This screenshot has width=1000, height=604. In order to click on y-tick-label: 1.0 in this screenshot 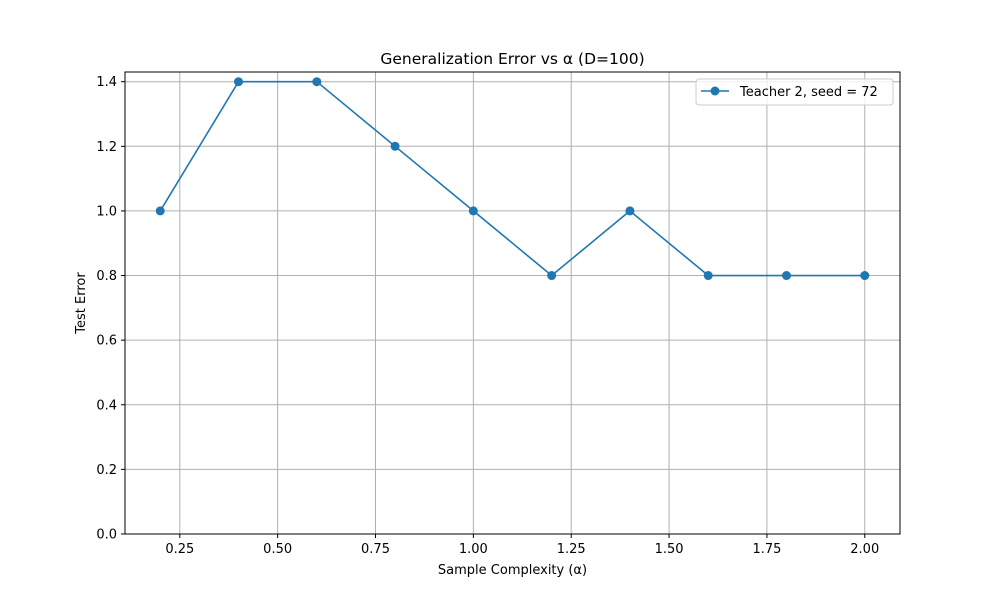, I will do `click(106, 211)`.